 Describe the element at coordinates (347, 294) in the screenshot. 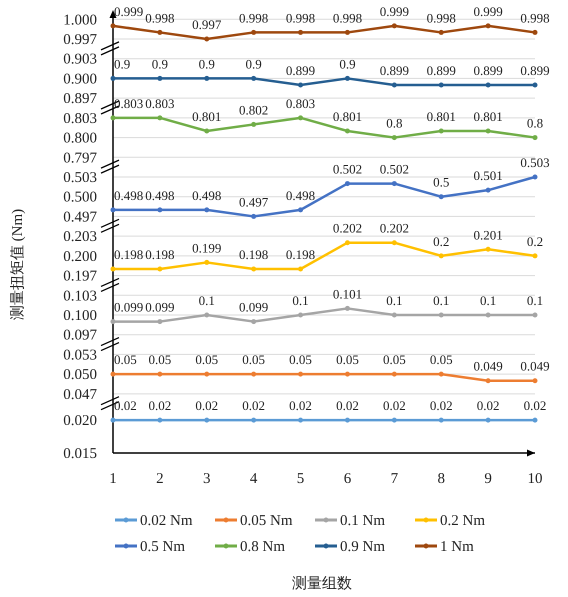

I see `data-label: 0.101` at that location.